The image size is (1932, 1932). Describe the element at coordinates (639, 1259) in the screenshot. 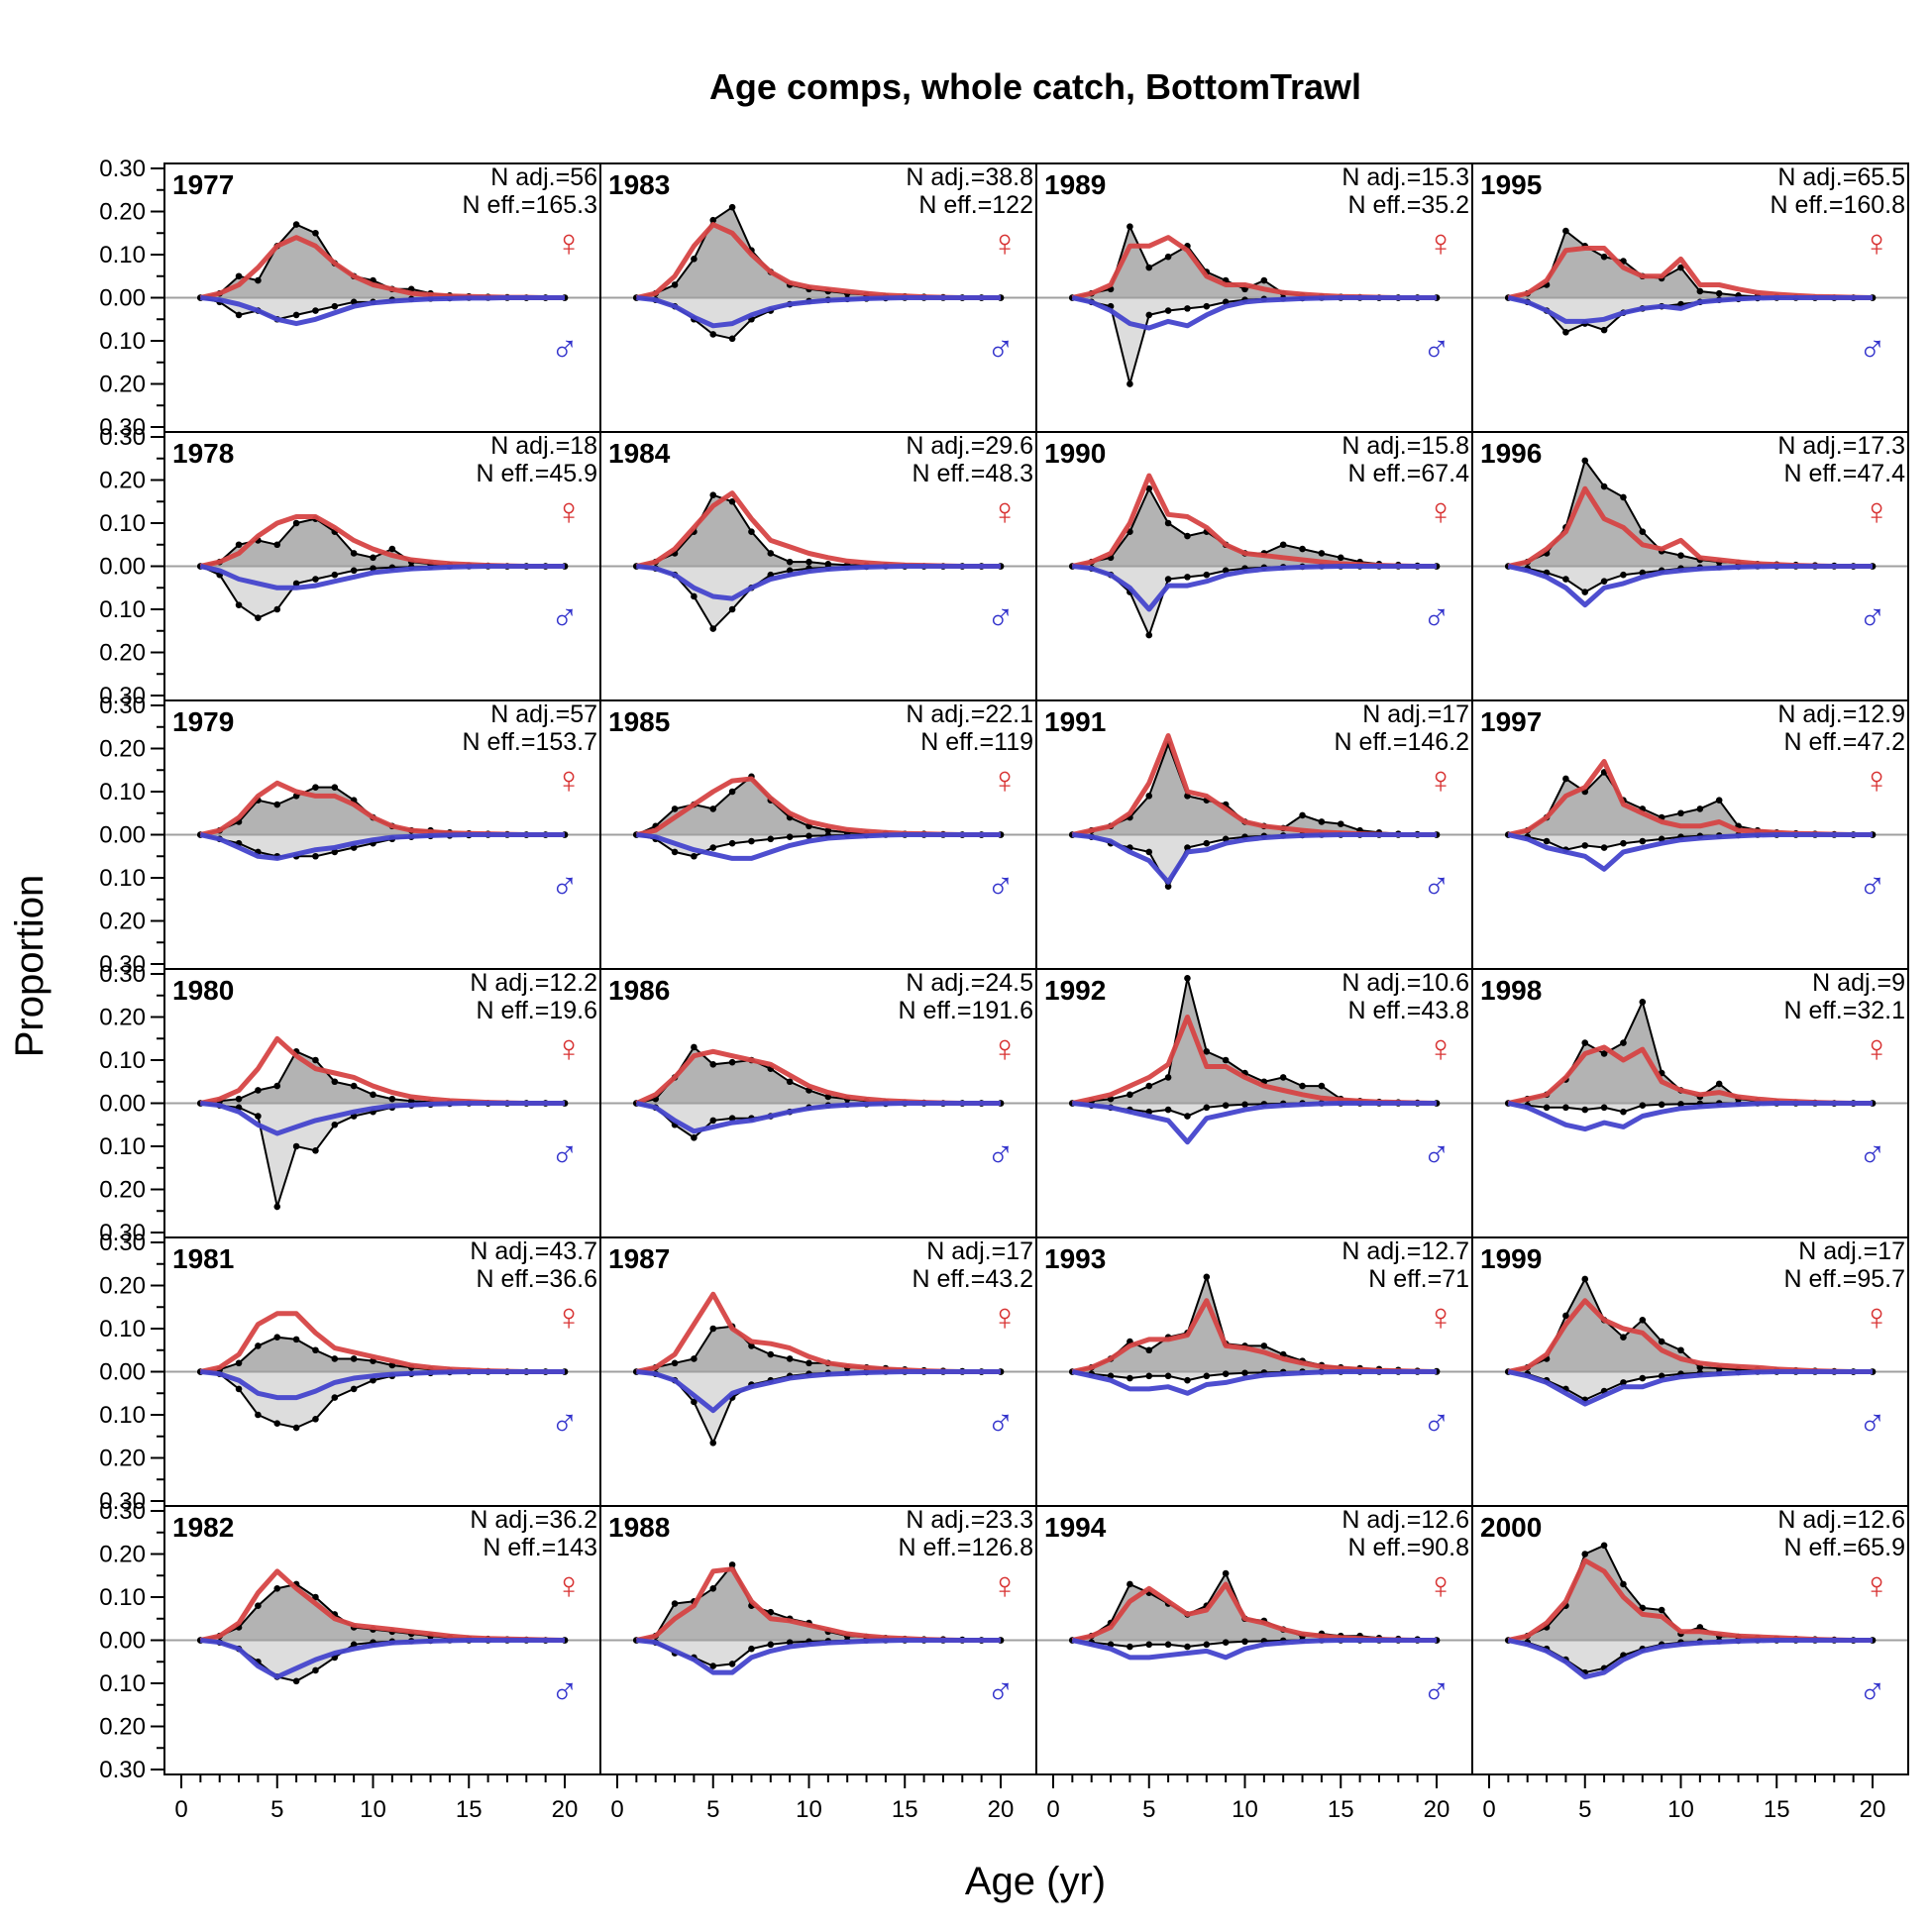

I see `panel-year-label: 1987` at that location.